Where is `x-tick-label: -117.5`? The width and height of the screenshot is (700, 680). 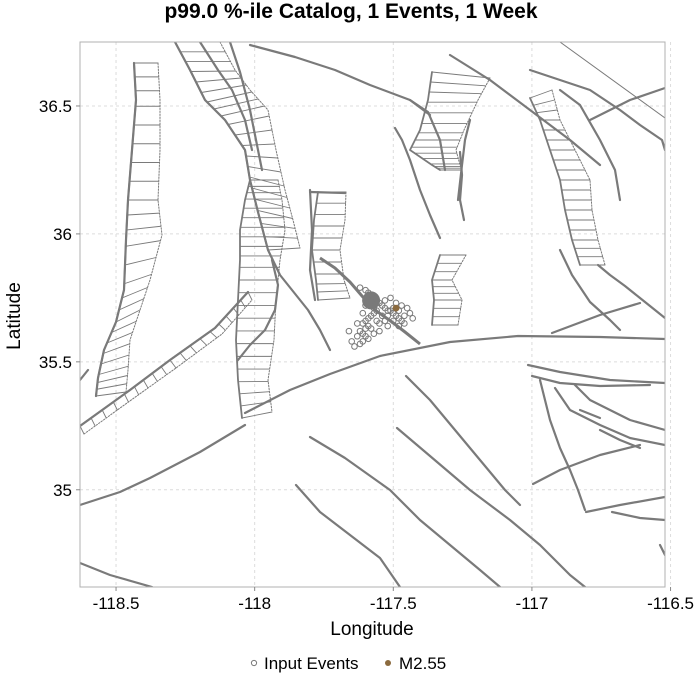
x-tick-label: -117.5 is located at coordinates (393, 603).